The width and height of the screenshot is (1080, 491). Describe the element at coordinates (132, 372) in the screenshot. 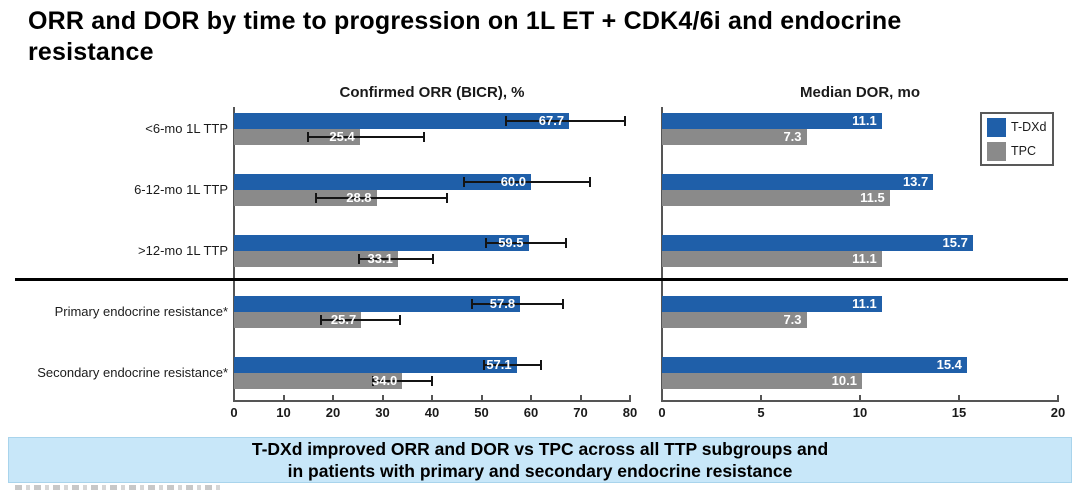

I see `category-label: Secondary endocrine resistance*` at that location.